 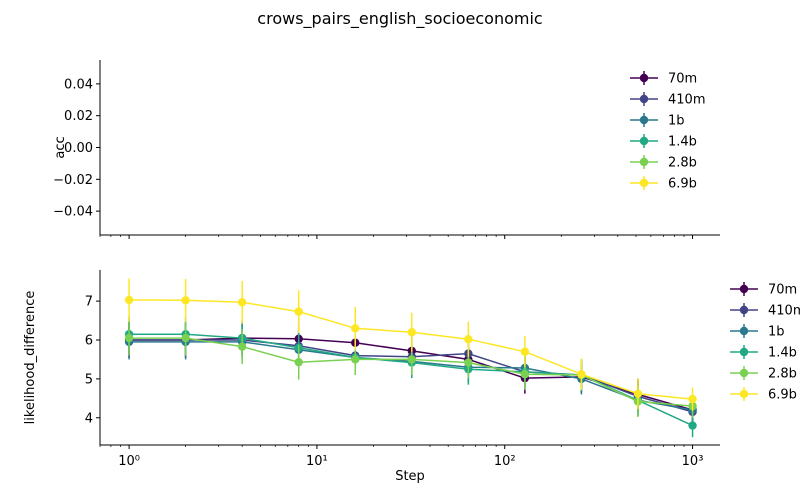 I want to click on y-tick-label: 0.00, so click(x=78, y=148).